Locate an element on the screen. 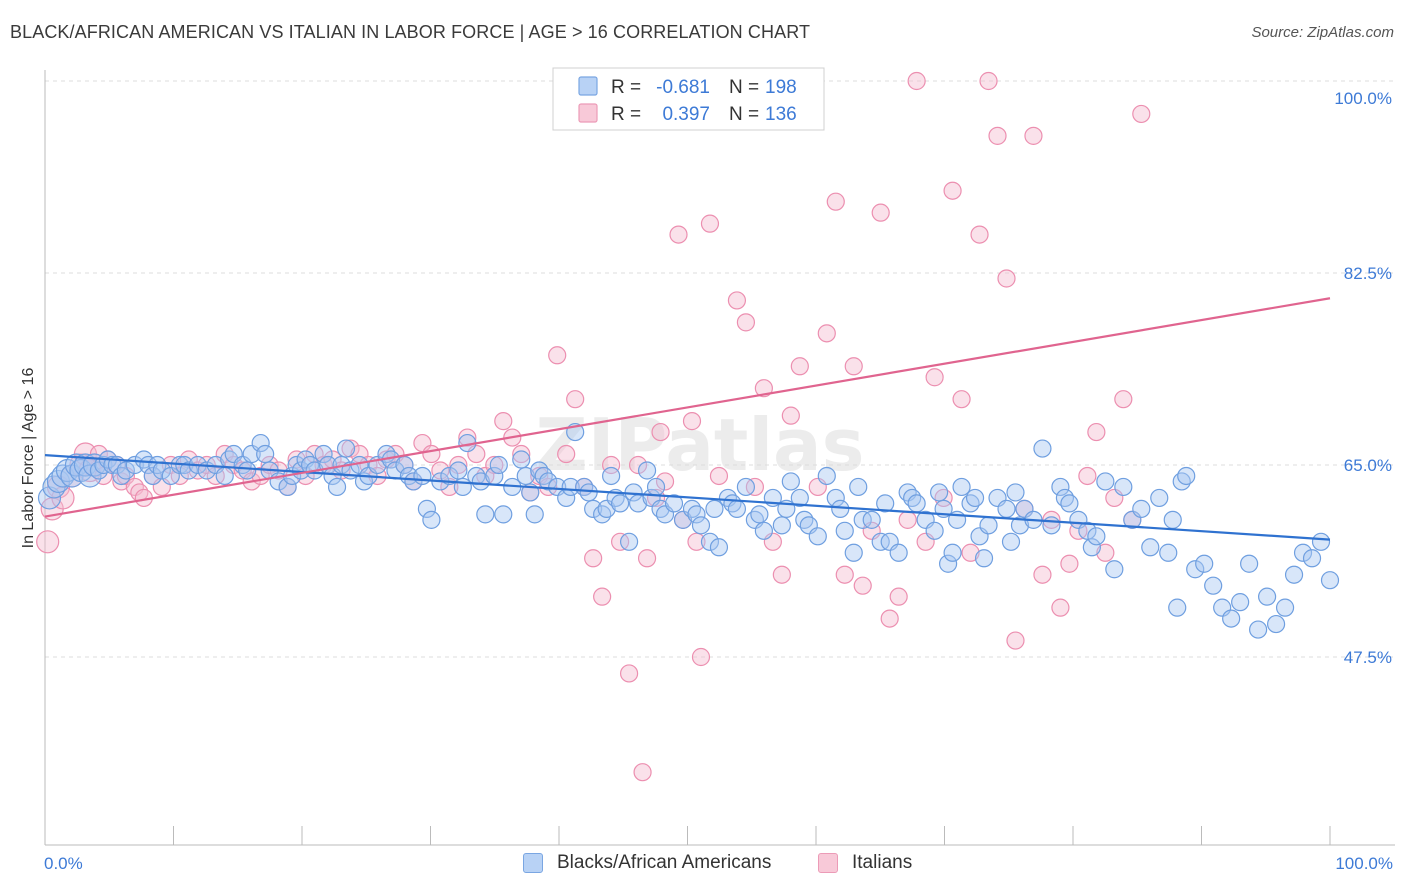 The width and height of the screenshot is (1406, 892). series-legend: Blacks/African Americans Italians is located at coordinates (703, 865).